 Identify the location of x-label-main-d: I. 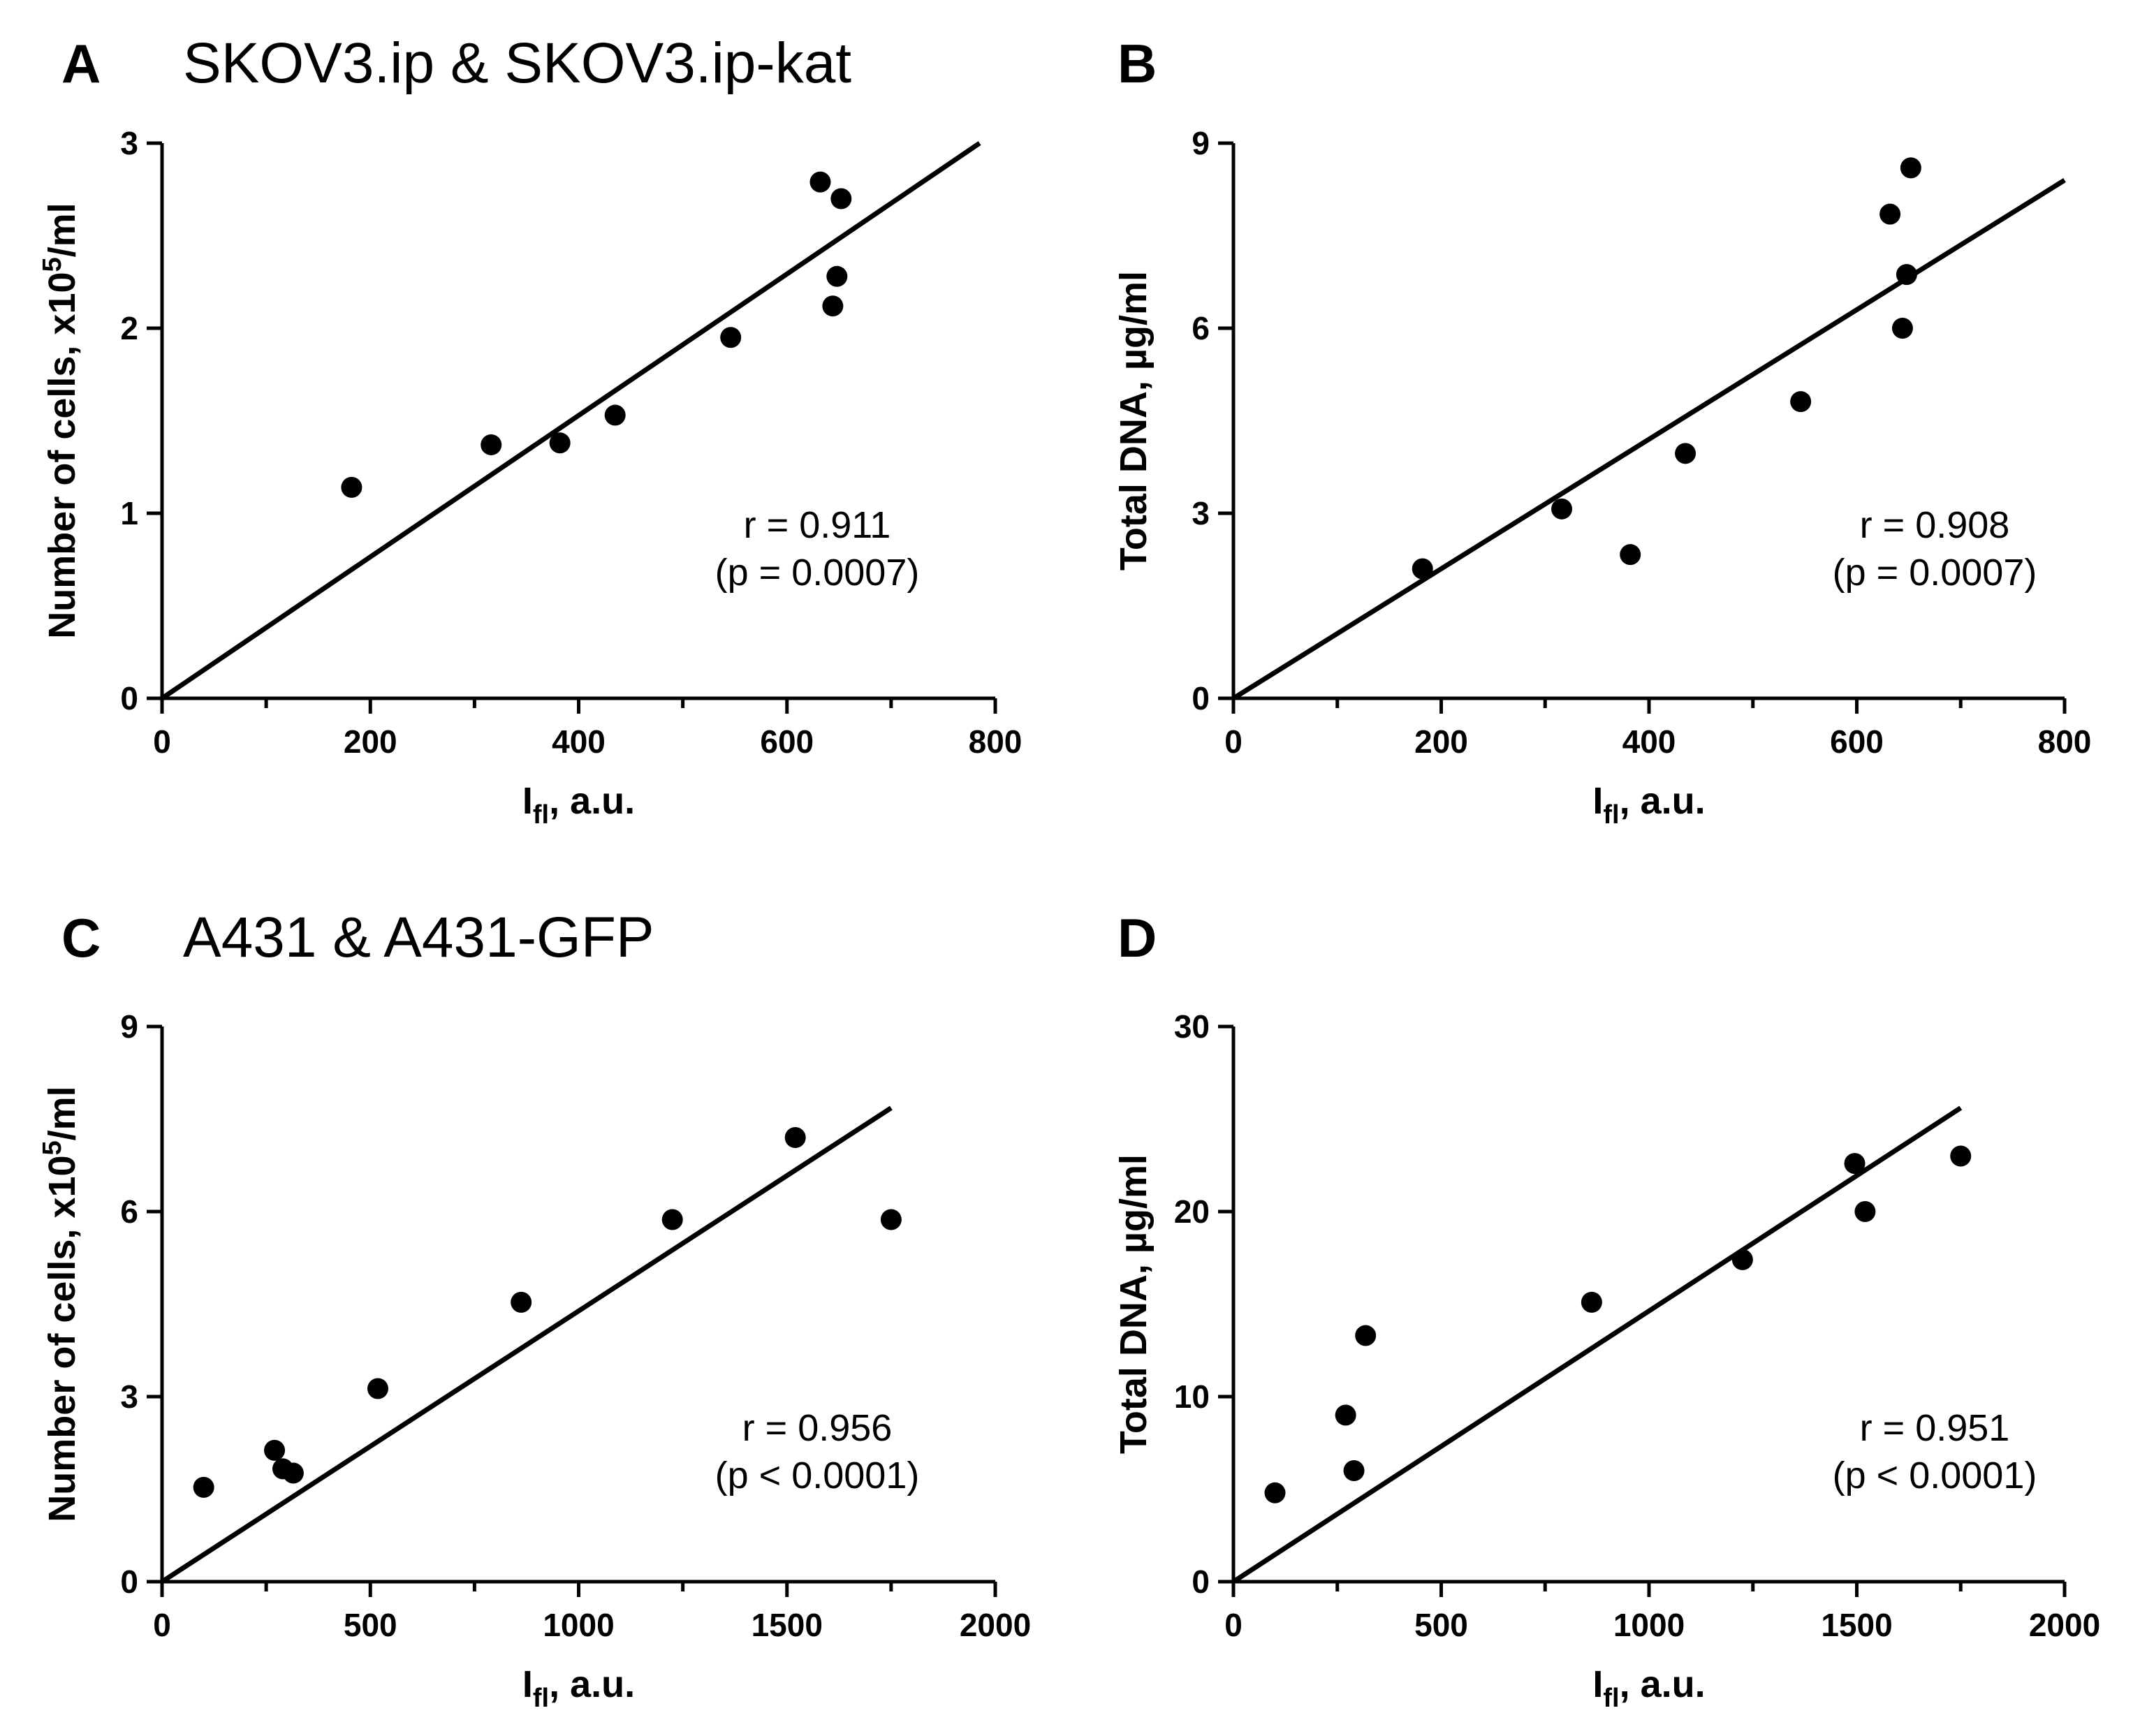
(1598, 1684).